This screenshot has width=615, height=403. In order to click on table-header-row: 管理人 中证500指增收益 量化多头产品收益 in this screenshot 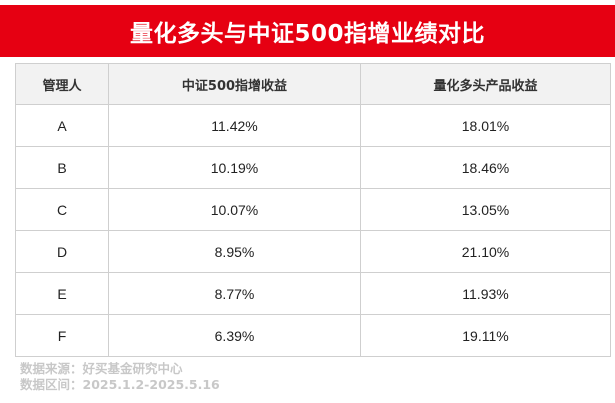, I will do `click(313, 84)`.